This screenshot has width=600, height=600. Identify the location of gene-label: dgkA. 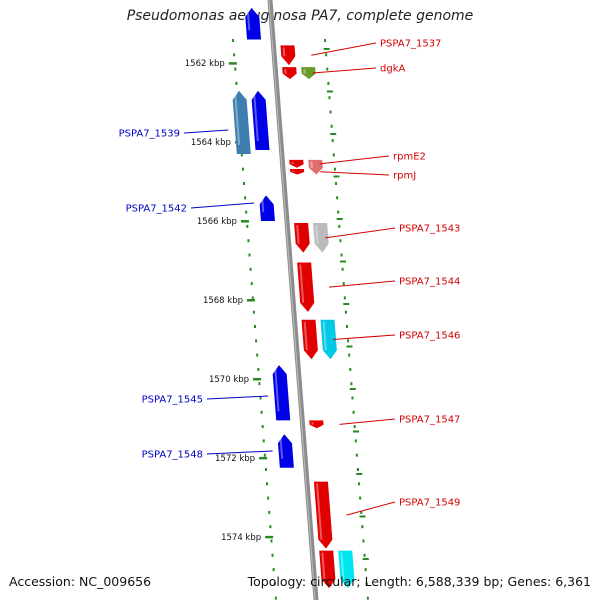
(392, 69).